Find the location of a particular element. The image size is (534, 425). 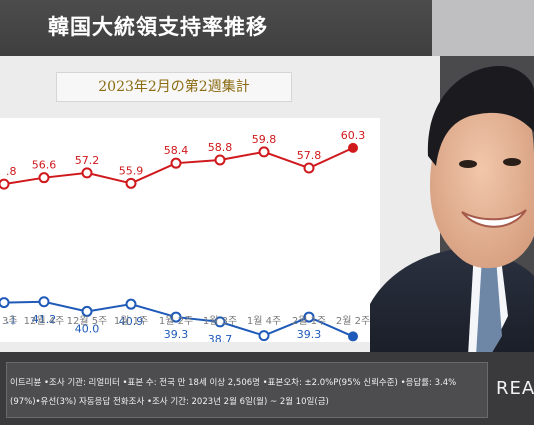

series-negative-data-label: 58.8 is located at coordinates (220, 147).